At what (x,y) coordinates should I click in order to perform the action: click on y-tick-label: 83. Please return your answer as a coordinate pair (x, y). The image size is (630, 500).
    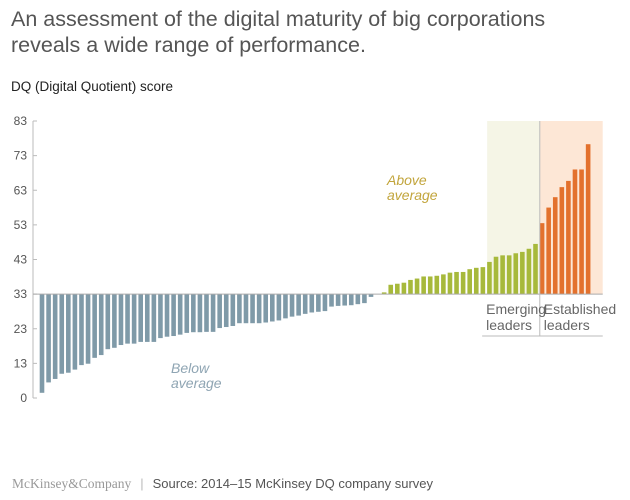
    Looking at the image, I should click on (21, 121).